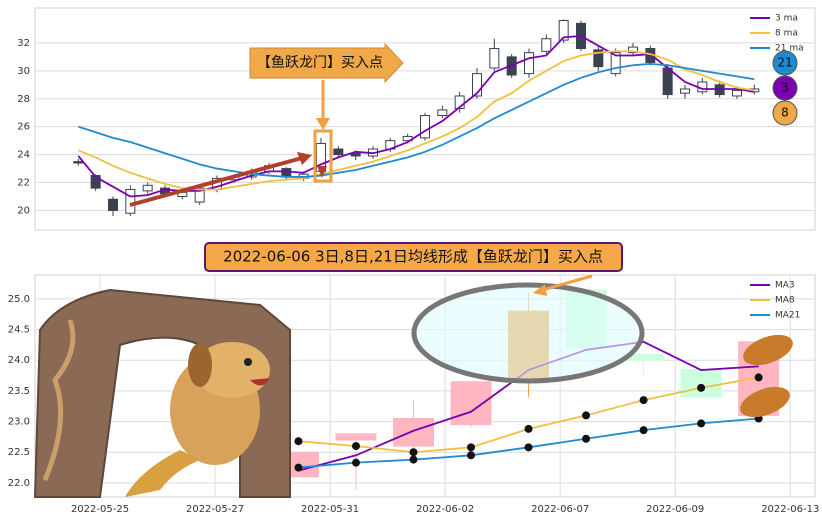  What do you see at coordinates (785, 286) in the screenshot?
I see `legend-label: MA3` at bounding box center [785, 286].